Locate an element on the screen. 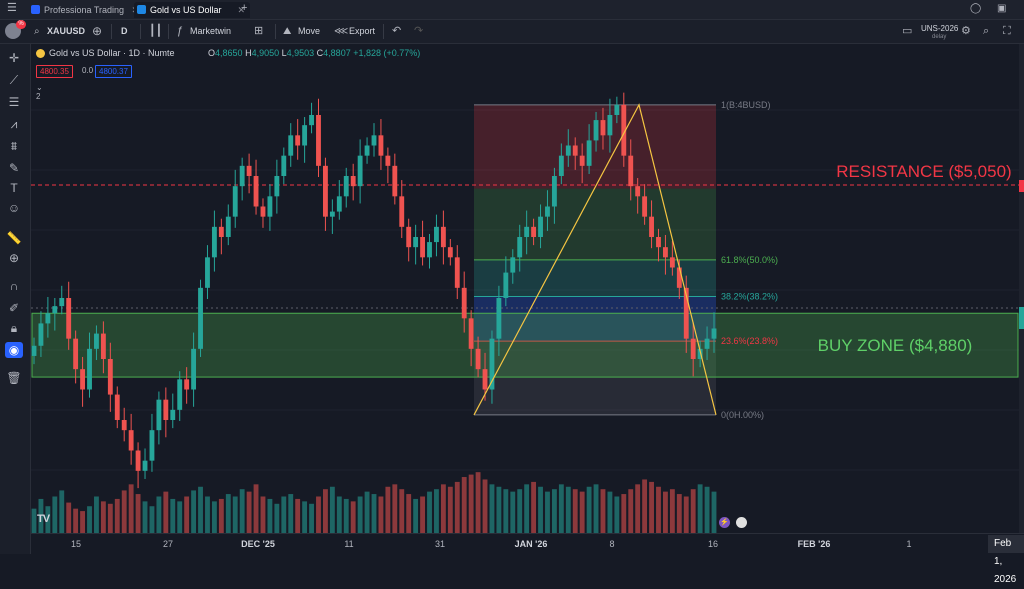 Image resolution: width=1024 pixels, height=589 pixels. time-tick-label: 1 is located at coordinates (909, 544).